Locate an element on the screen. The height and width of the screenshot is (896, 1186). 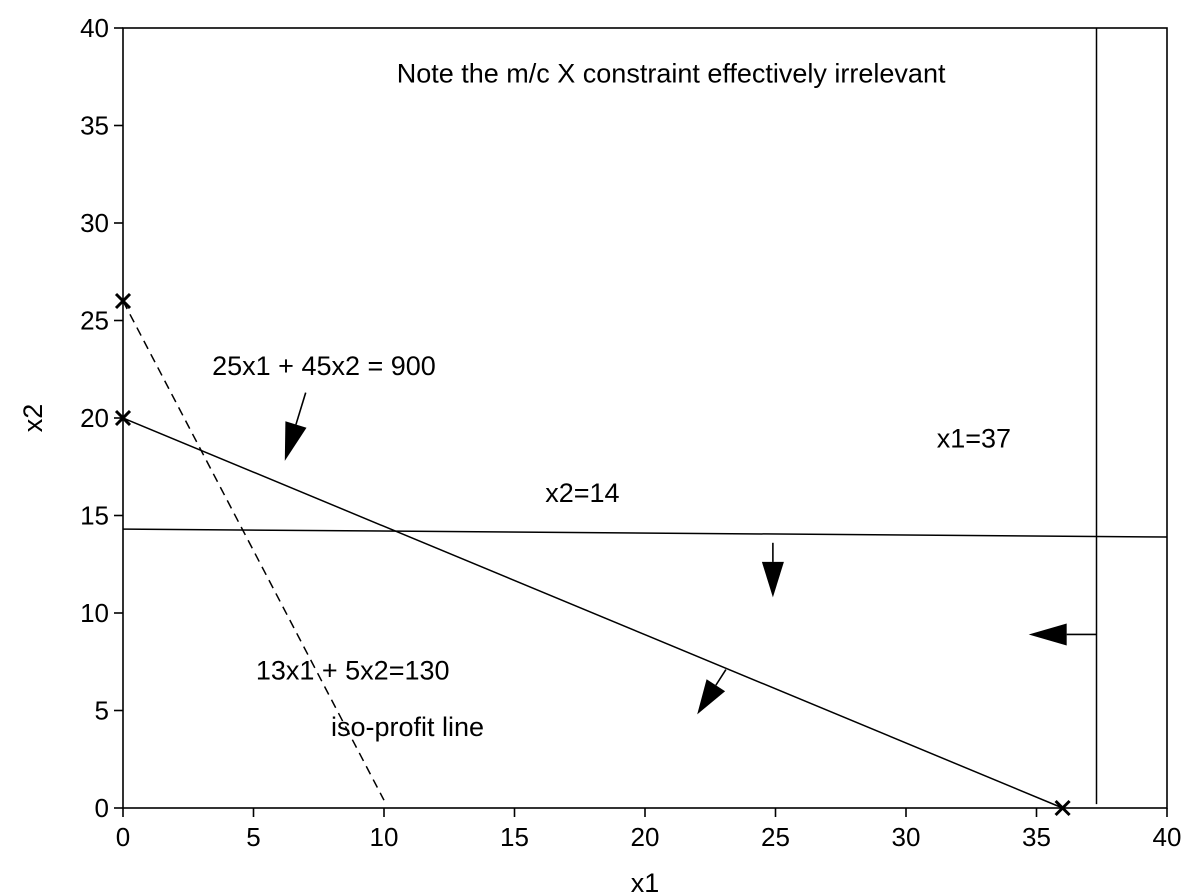
x-axis-ticks: 0 5 10 15 20 25 30 35 40 is located at coordinates (649, 830).